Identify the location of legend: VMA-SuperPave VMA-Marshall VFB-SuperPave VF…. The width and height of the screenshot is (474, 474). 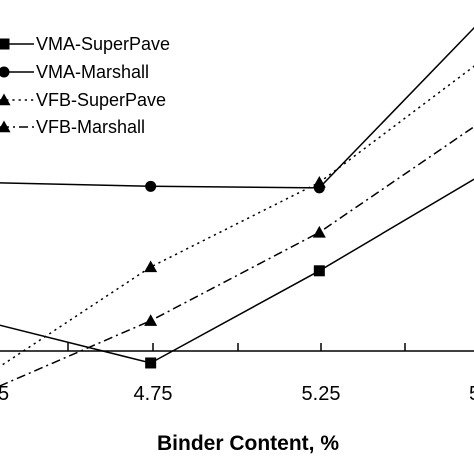
(85, 85).